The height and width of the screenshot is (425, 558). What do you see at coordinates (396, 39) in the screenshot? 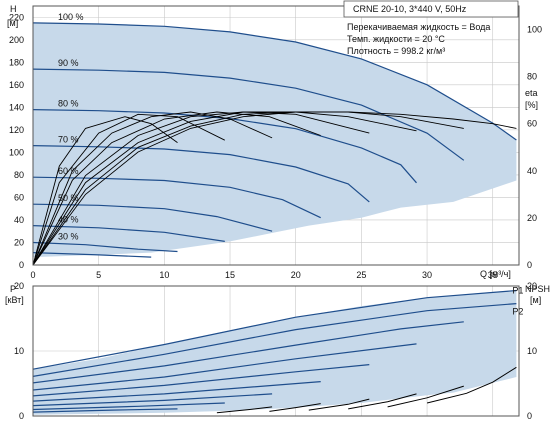
I see `info-line-temperature: Темп. жидкости = 20 °C` at bounding box center [396, 39].